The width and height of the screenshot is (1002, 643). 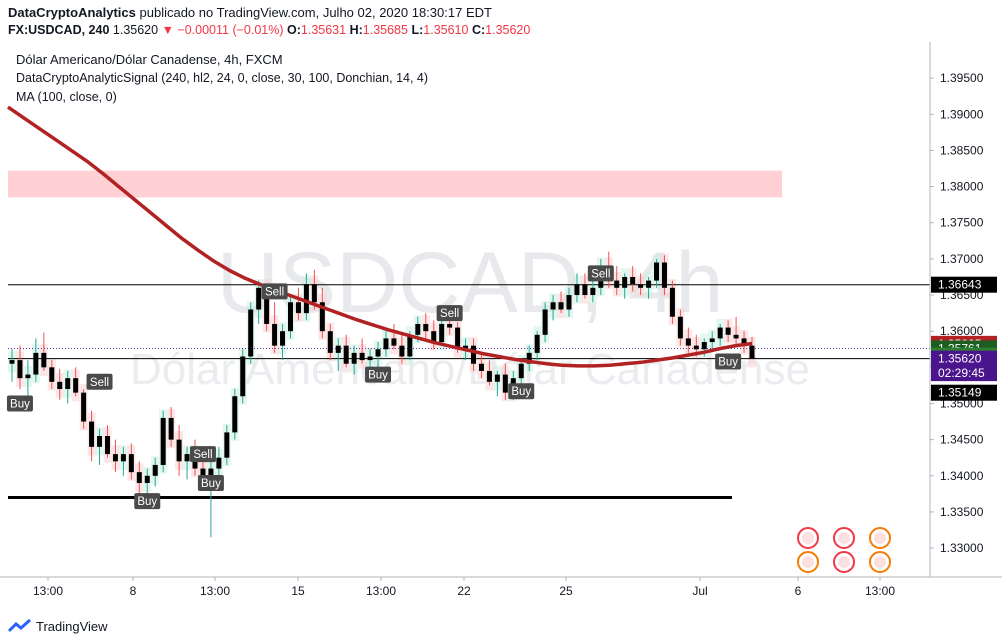 I want to click on tradingview-logo: TradingView, so click(x=58, y=626).